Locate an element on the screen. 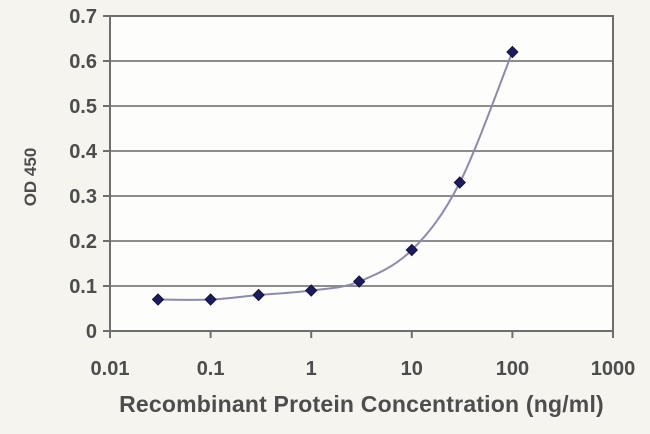 This screenshot has width=650, height=434. y-tick-label: 0.4 is located at coordinates (83, 152).